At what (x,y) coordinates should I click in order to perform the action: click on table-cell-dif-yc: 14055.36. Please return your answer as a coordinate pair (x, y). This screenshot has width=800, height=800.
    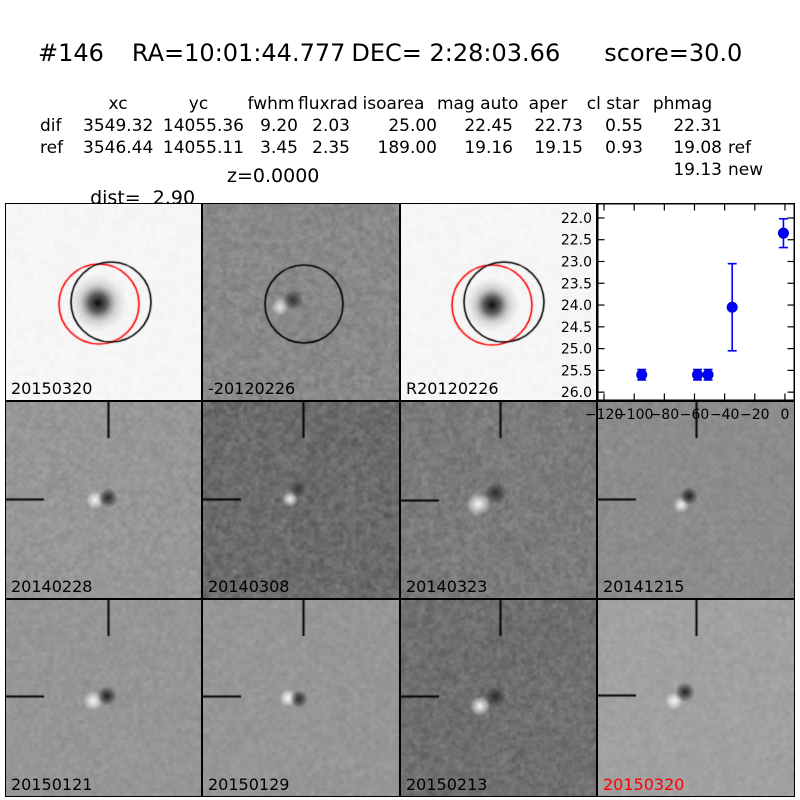
    Looking at the image, I should click on (203, 126).